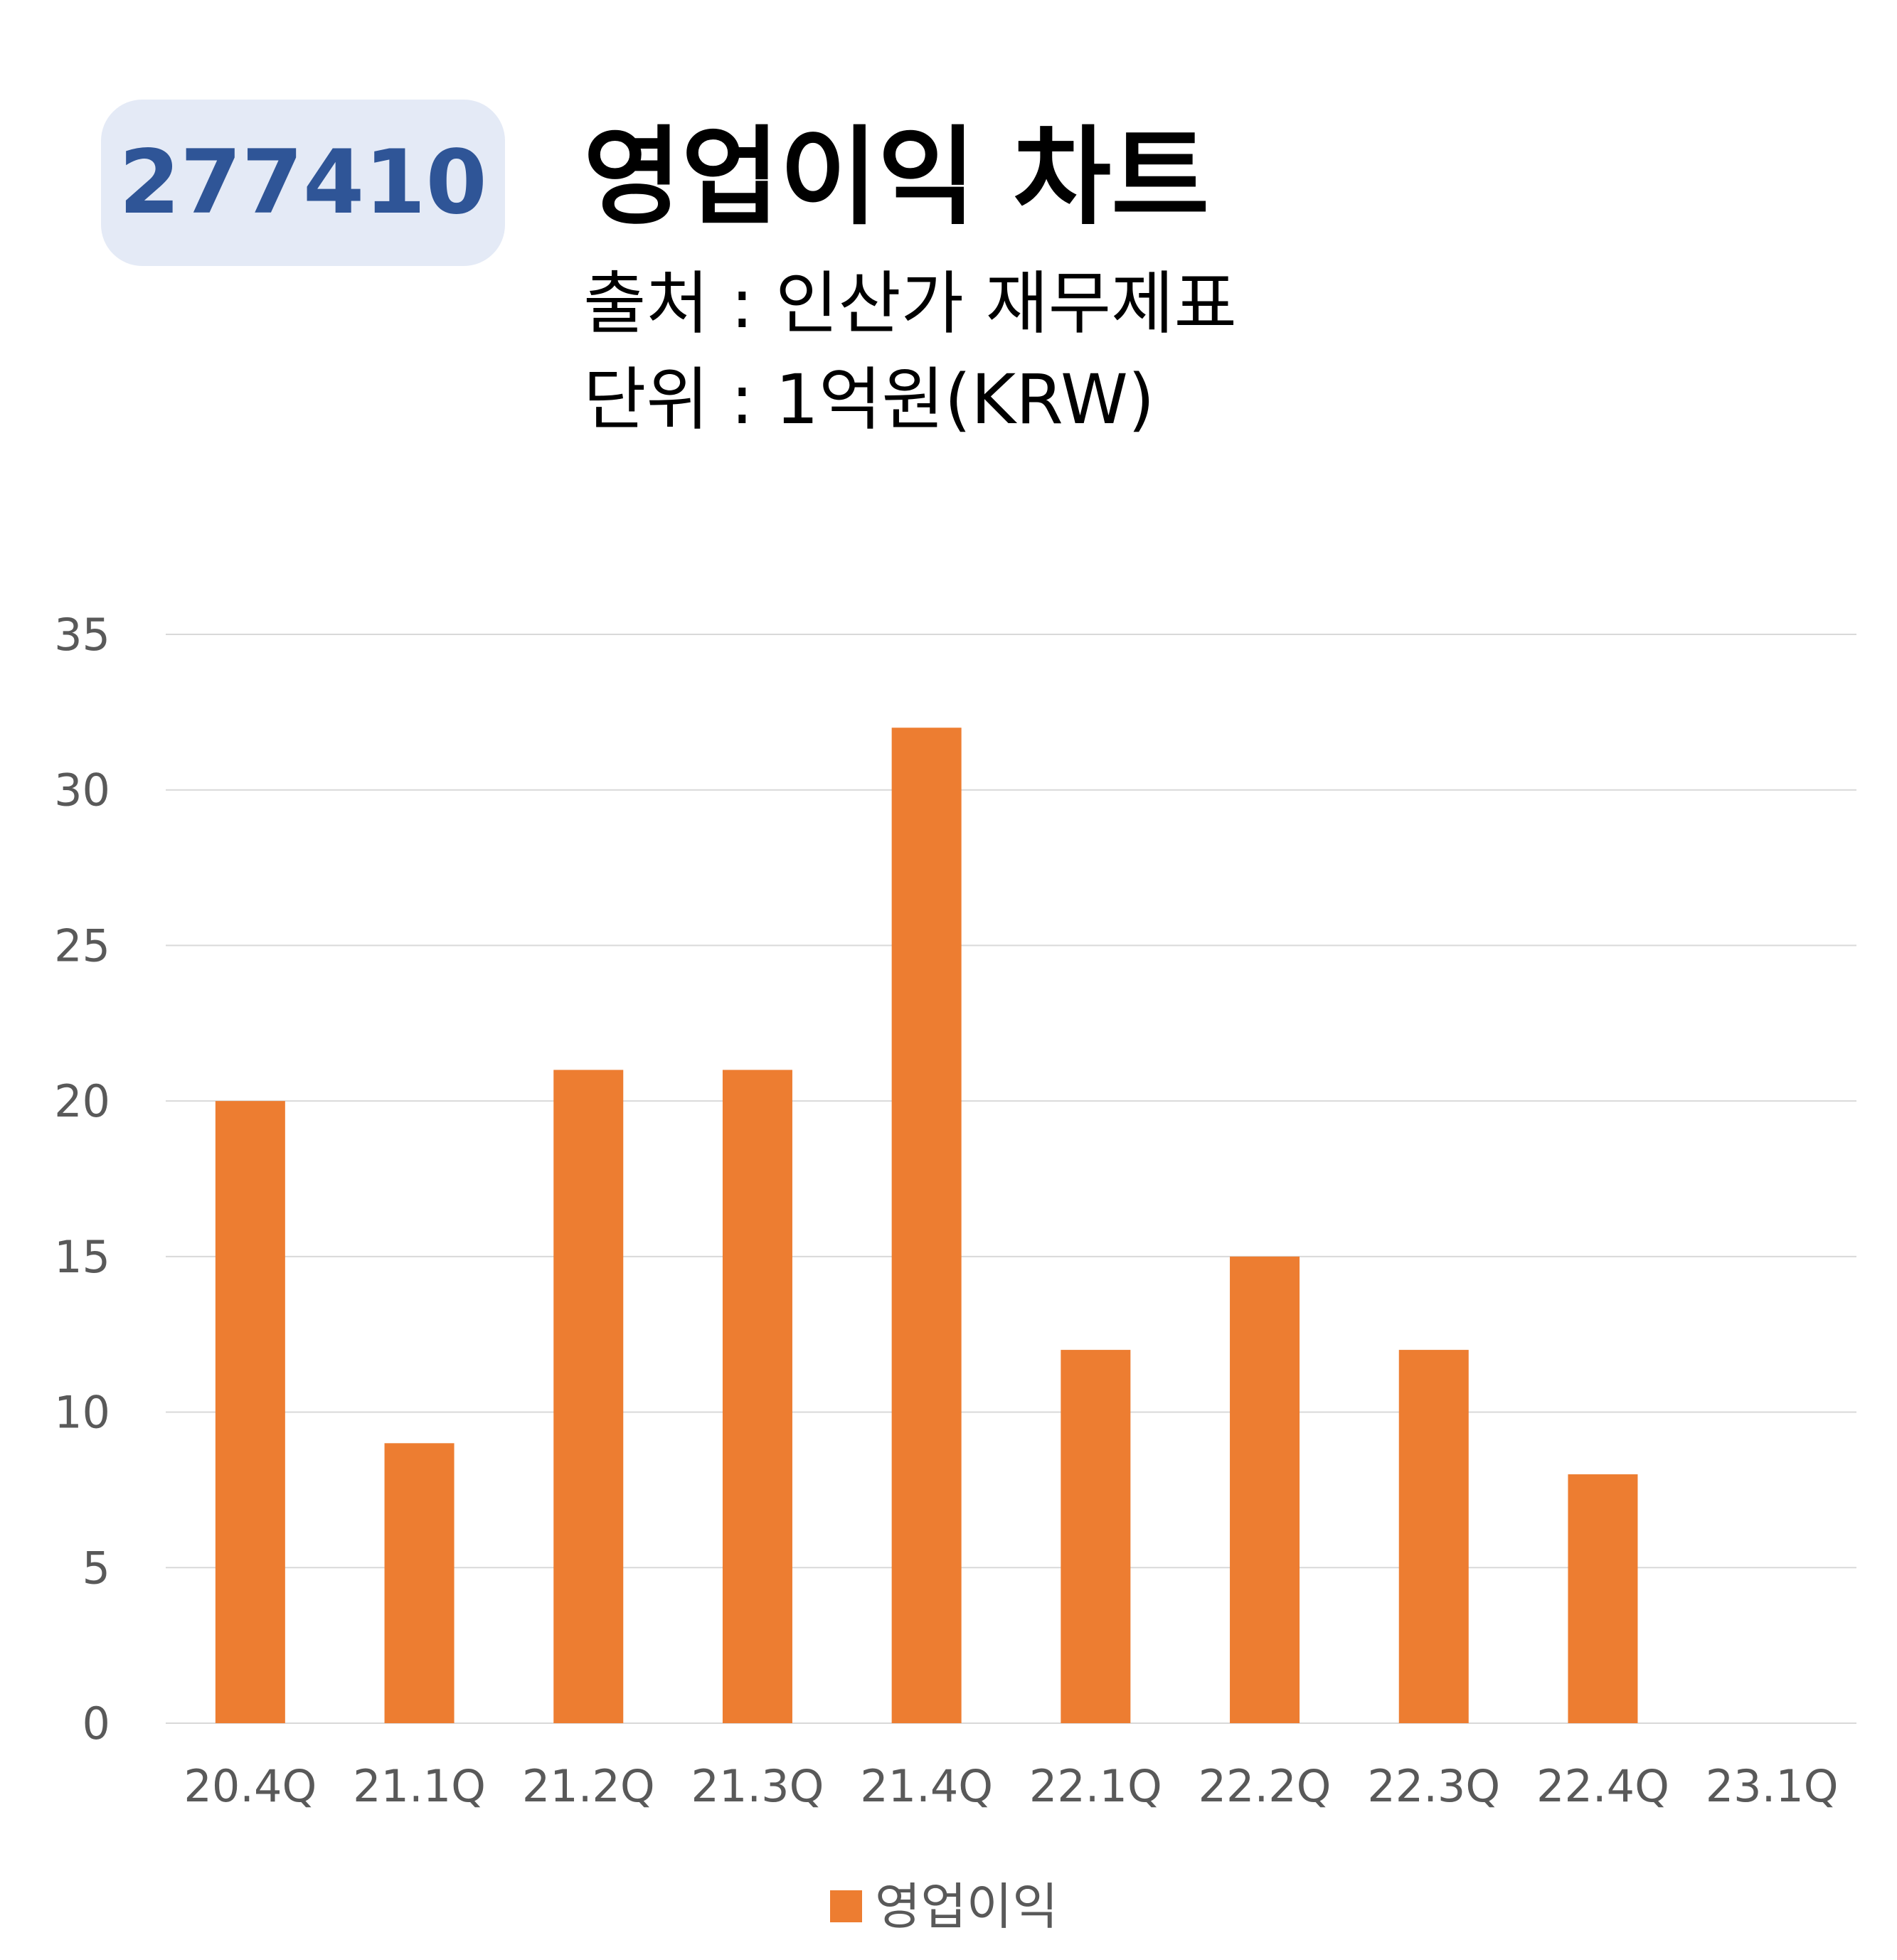  I want to click on y-tick-label: 30, so click(82, 790).